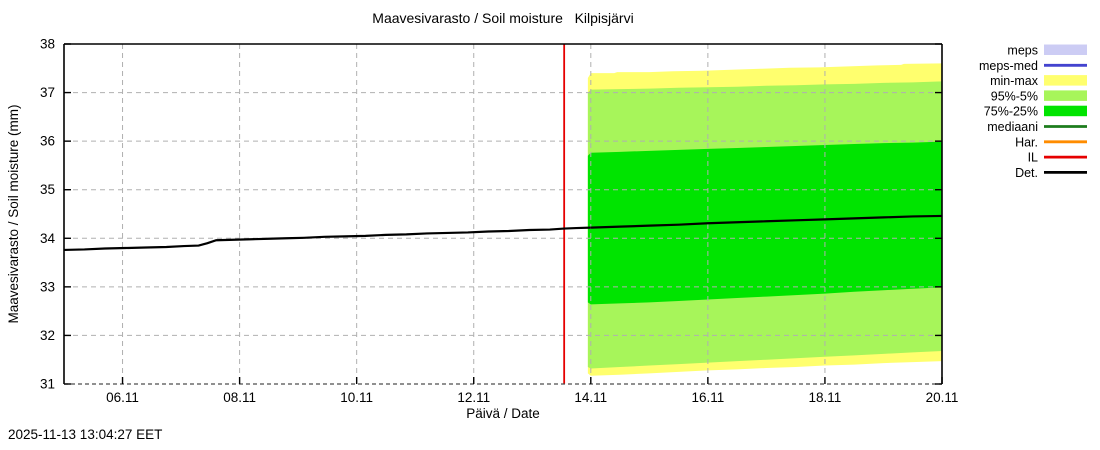 The image size is (1100, 450). I want to click on xtick-label-10-11: 10.11, so click(356, 397).